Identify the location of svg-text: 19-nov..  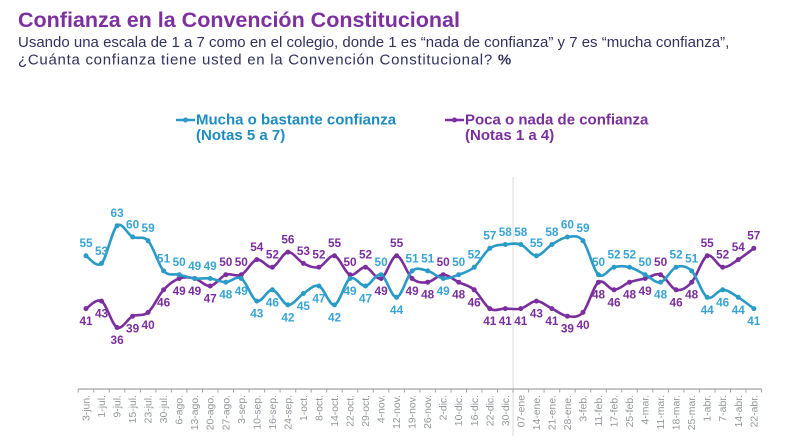
(413, 412).